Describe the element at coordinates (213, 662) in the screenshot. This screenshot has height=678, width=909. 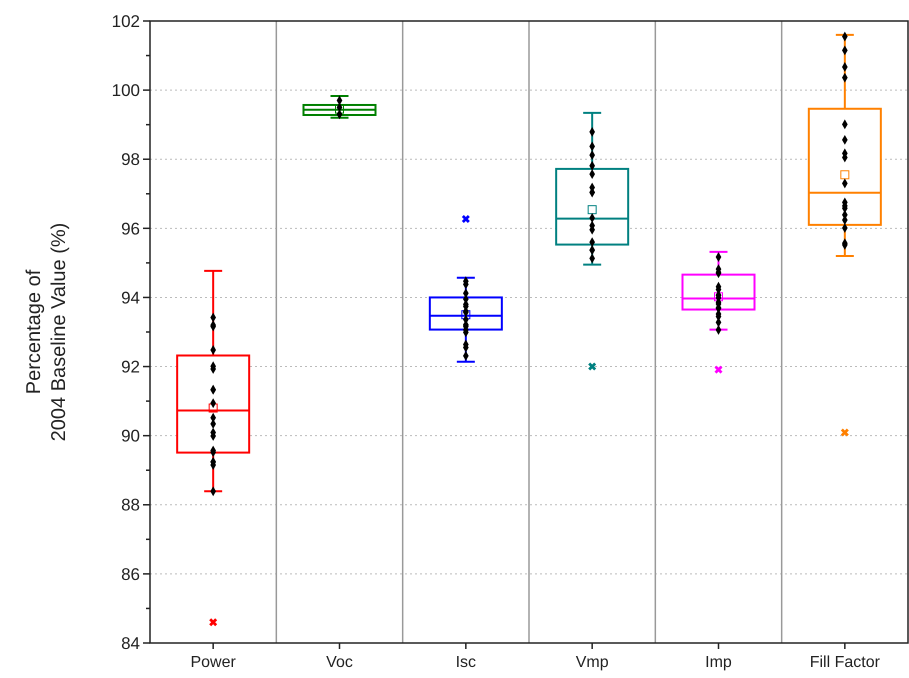
I see `x-tick-label: Power` at that location.